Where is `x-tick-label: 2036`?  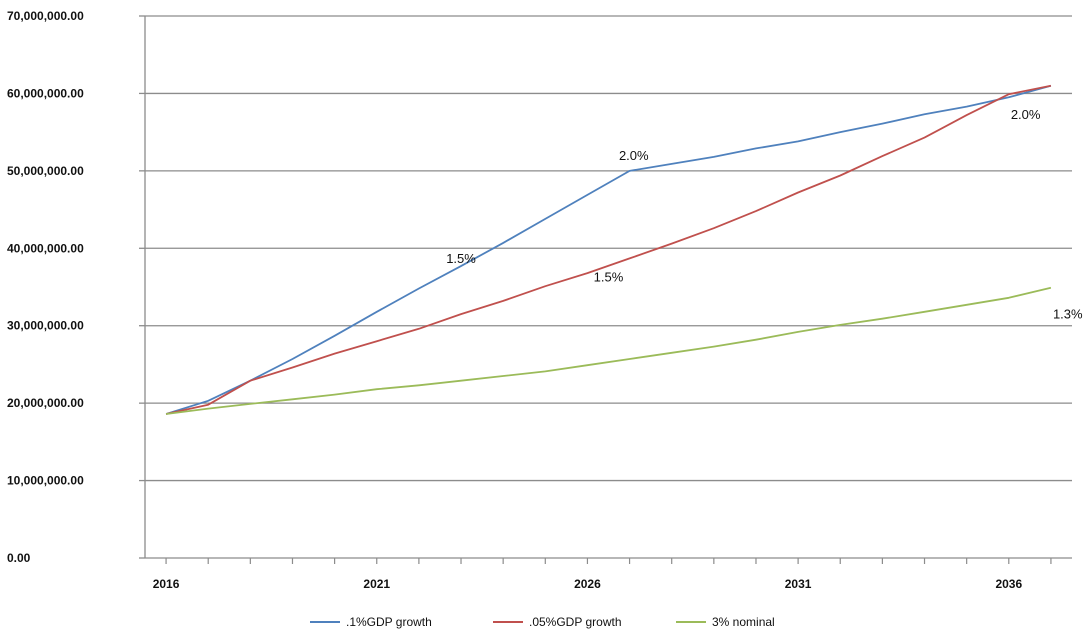 x-tick-label: 2036 is located at coordinates (1008, 584).